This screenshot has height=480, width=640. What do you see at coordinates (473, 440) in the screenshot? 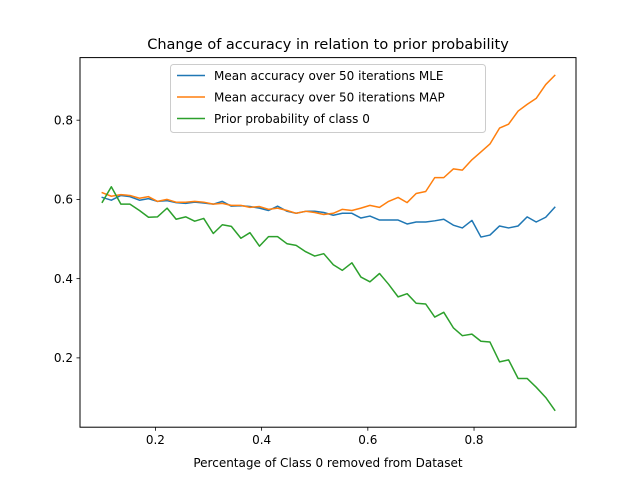
I see `x-tick-label: 0.8` at bounding box center [473, 440].